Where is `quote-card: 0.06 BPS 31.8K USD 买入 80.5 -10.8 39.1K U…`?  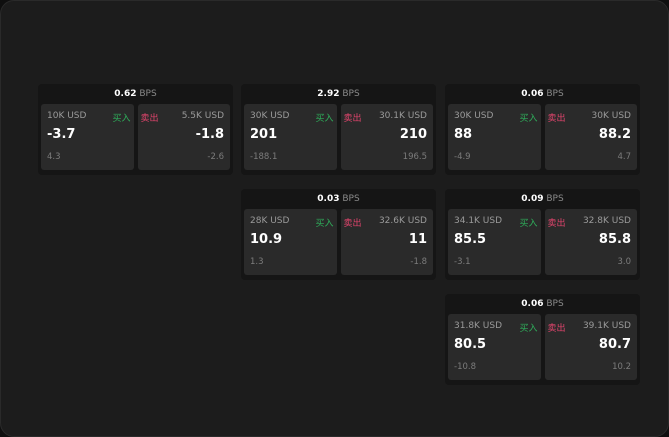
quote-card: 0.06 BPS 31.8K USD 买入 80.5 -10.8 39.1K U… is located at coordinates (542, 339).